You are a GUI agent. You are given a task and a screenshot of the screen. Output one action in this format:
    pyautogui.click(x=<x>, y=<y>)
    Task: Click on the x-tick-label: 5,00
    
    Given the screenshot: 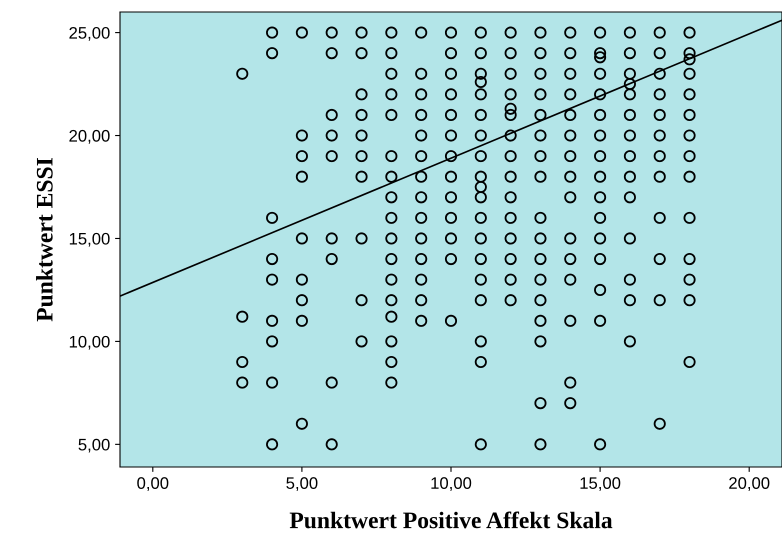 What is the action you would take?
    pyautogui.click(x=302, y=484)
    